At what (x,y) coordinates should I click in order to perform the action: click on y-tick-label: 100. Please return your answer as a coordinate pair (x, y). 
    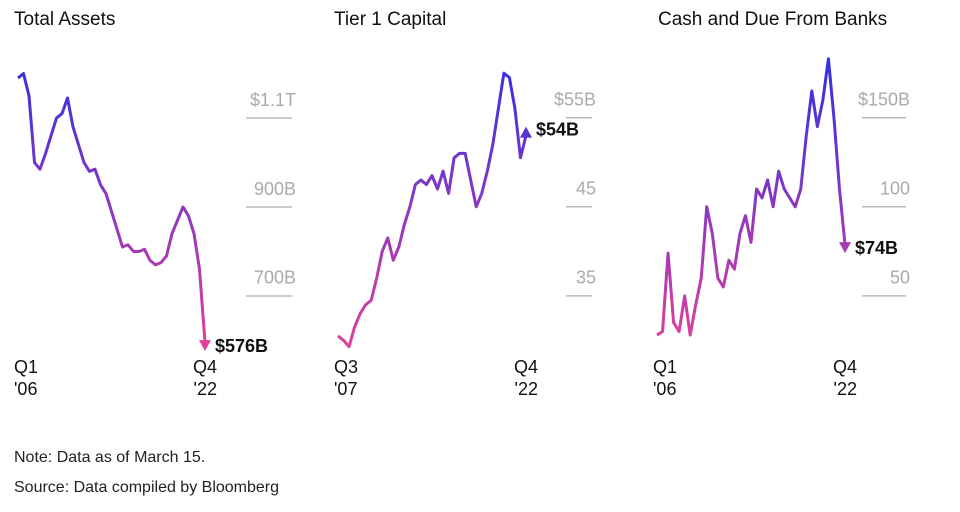
    Looking at the image, I should click on (895, 189).